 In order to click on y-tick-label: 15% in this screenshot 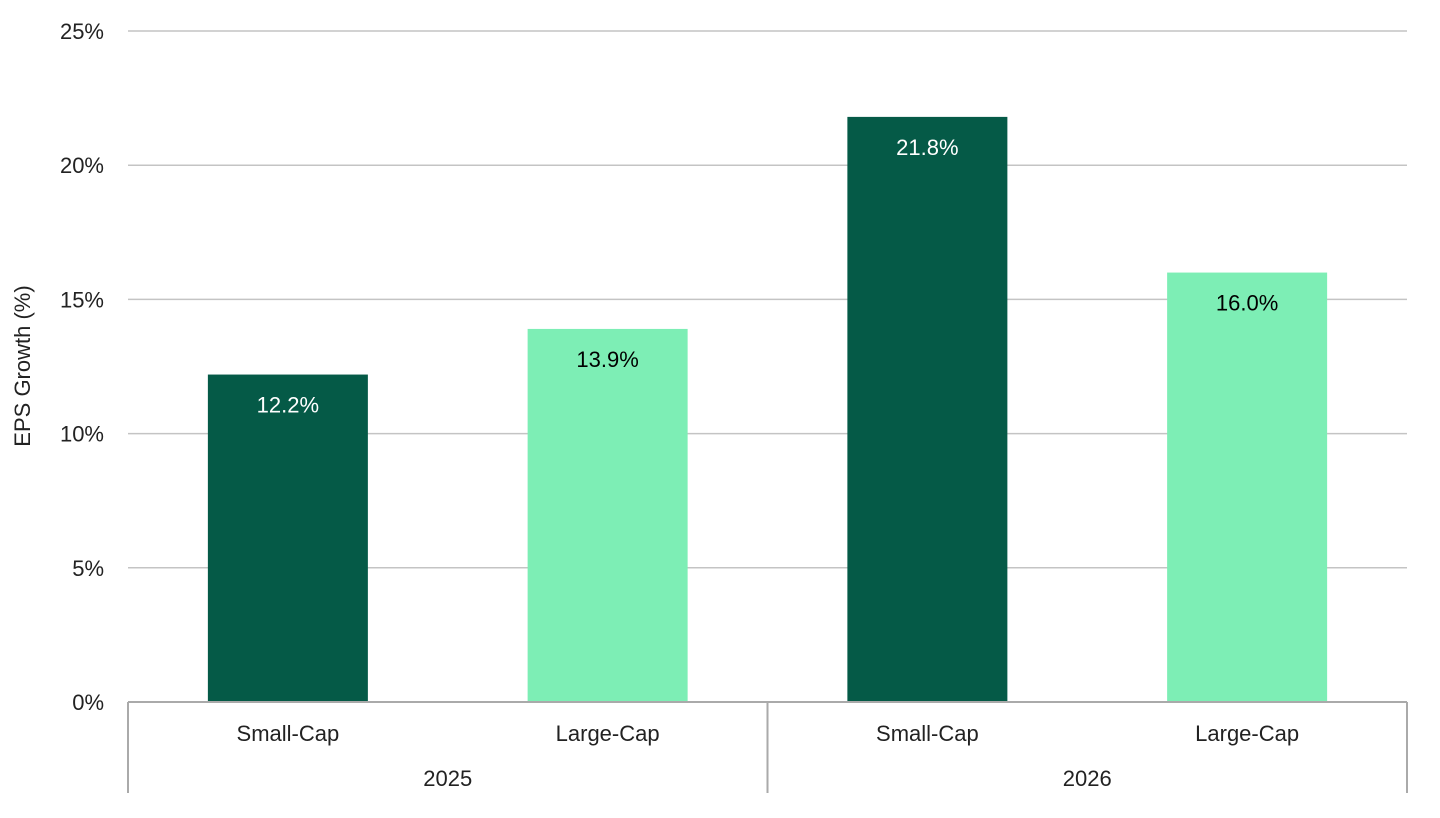, I will do `click(82, 299)`.